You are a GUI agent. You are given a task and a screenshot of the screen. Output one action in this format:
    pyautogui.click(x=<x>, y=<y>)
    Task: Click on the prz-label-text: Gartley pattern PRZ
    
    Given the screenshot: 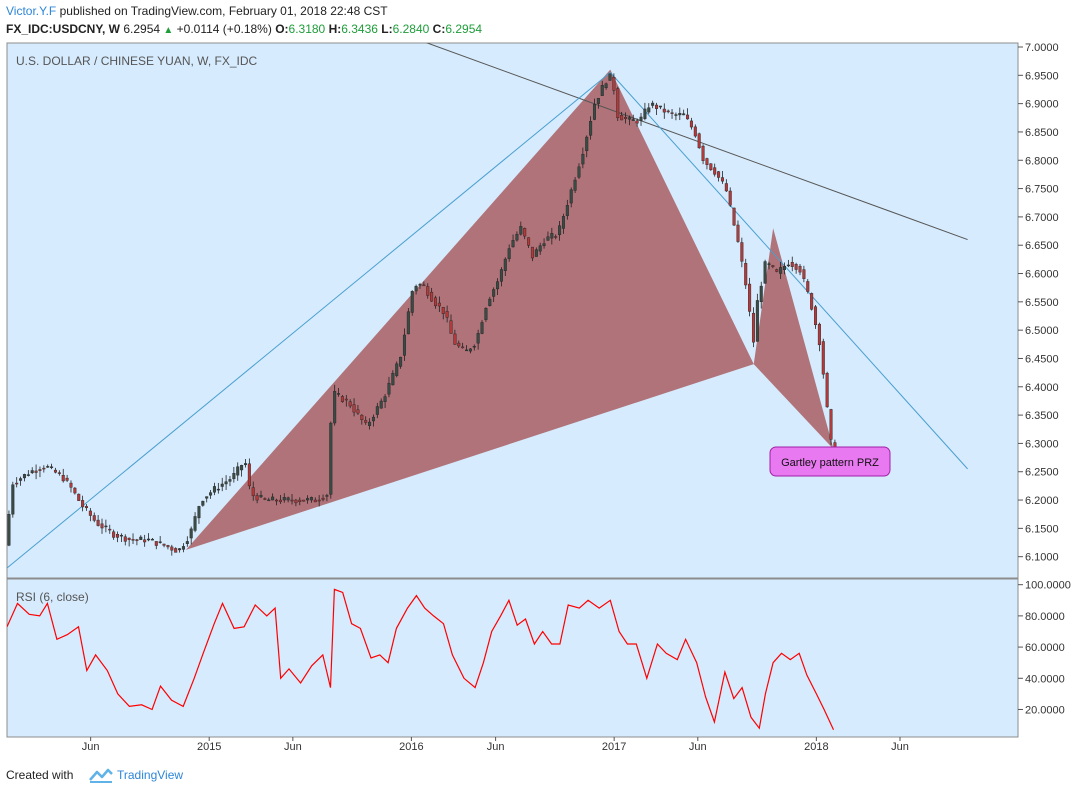 What is the action you would take?
    pyautogui.click(x=830, y=463)
    